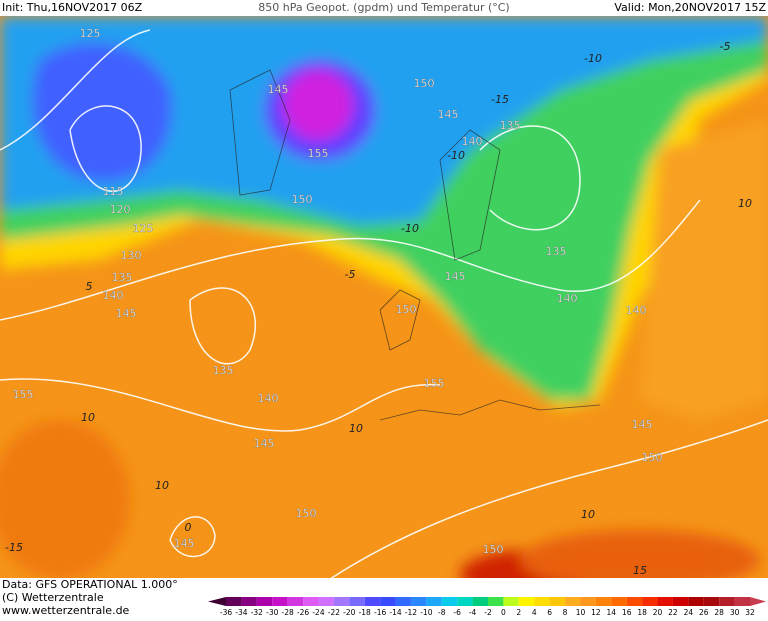 Image resolution: width=768 pixels, height=621 pixels. What do you see at coordinates (534, 612) in the screenshot?
I see `colorbar-tick-label: 4` at bounding box center [534, 612].